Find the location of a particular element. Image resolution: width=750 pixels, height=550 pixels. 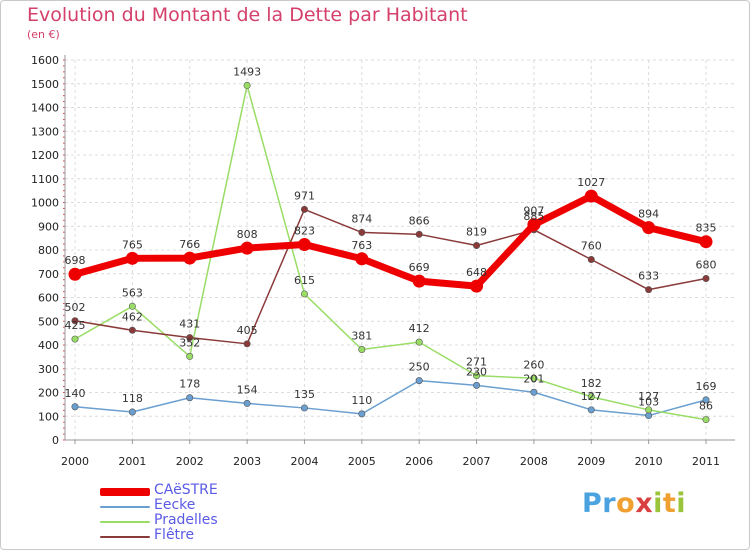

y-tick-label: 300 is located at coordinates (48, 369).